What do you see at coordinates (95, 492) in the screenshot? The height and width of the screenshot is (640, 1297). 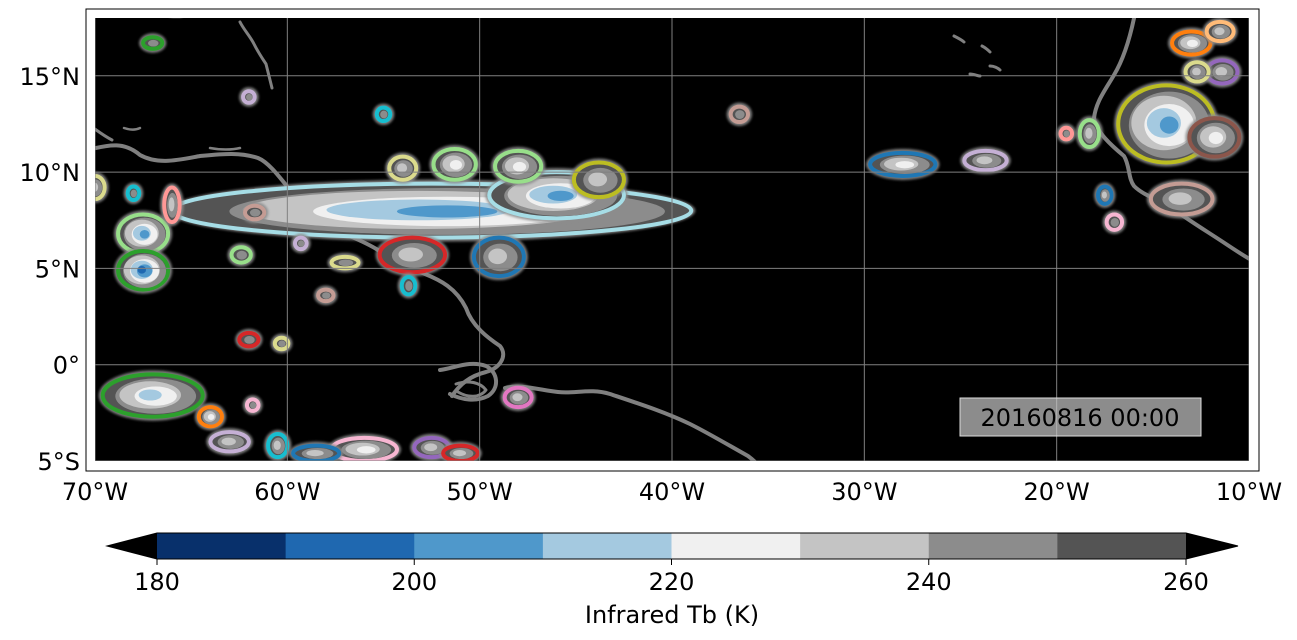 I see `lon-tick-label-0: 70°W` at bounding box center [95, 492].